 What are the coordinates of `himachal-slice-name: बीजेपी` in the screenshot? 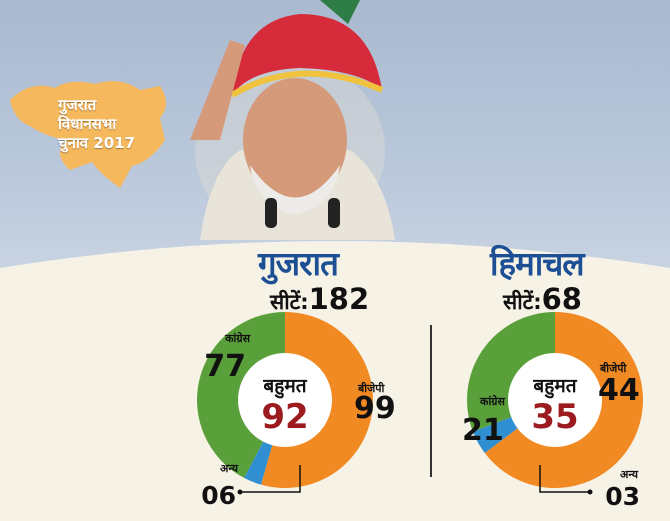 It's located at (613, 368).